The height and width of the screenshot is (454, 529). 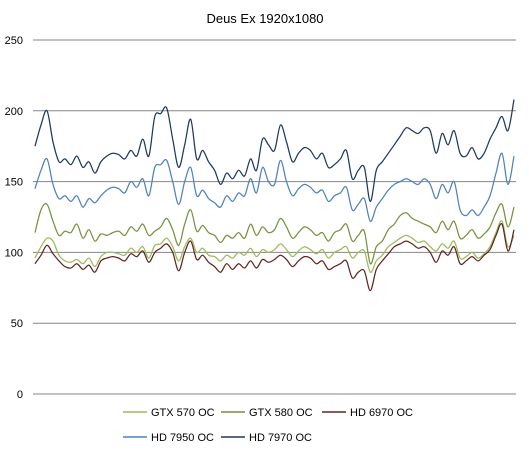 I want to click on y-tick-label-50: 50, so click(x=17, y=324).